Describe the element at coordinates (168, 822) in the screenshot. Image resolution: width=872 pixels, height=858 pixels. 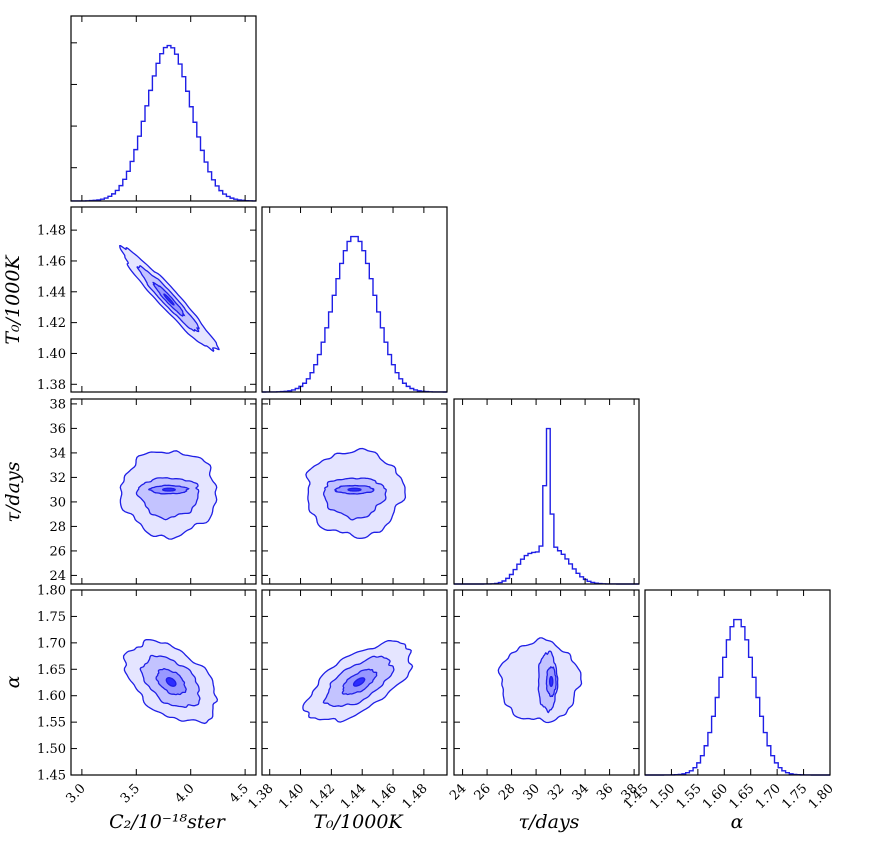
I see `x-axis-label: C₂/10⁻¹⁸ster` at that location.